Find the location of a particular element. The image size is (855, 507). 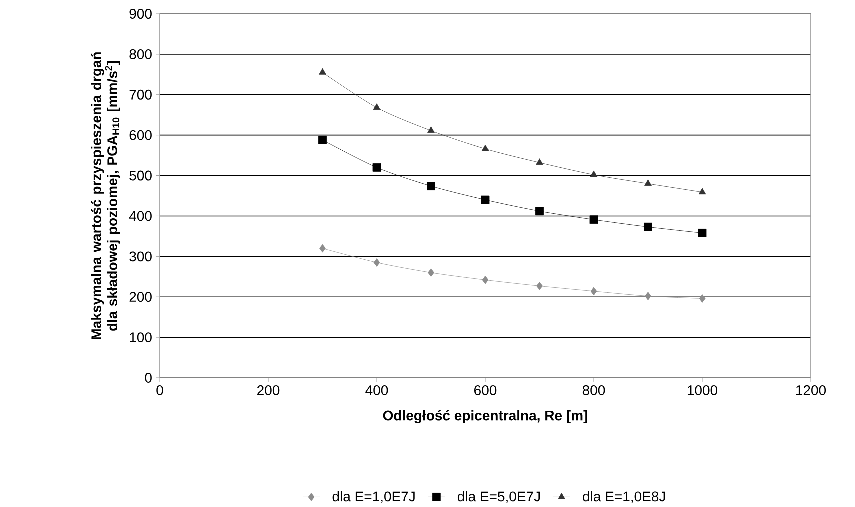

y-tick-label: 500 is located at coordinates (141, 175).